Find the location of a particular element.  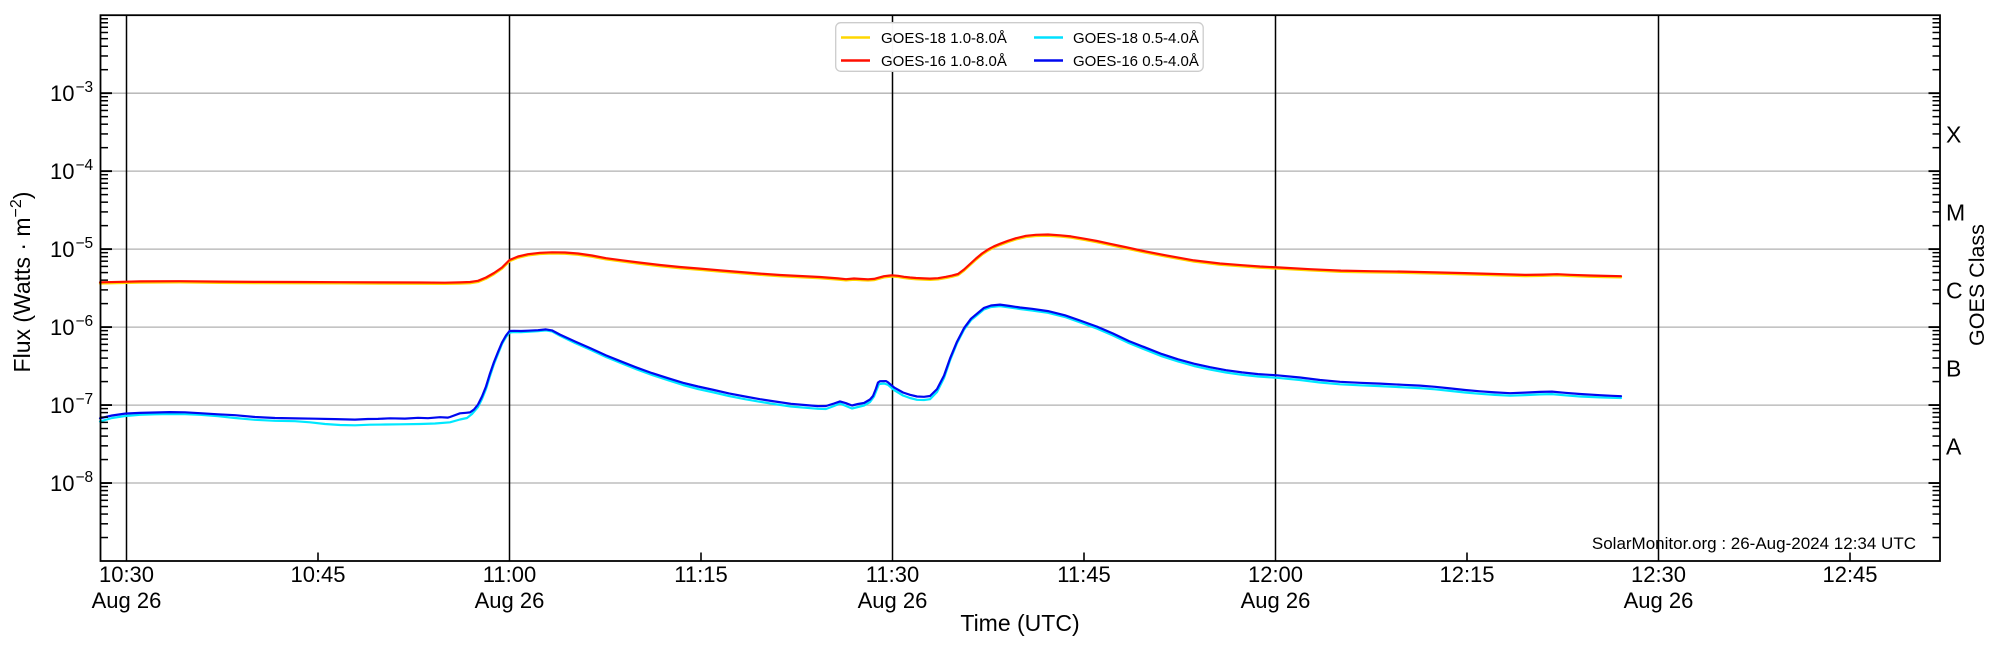

svg-text: C is located at coordinates (1954, 291).